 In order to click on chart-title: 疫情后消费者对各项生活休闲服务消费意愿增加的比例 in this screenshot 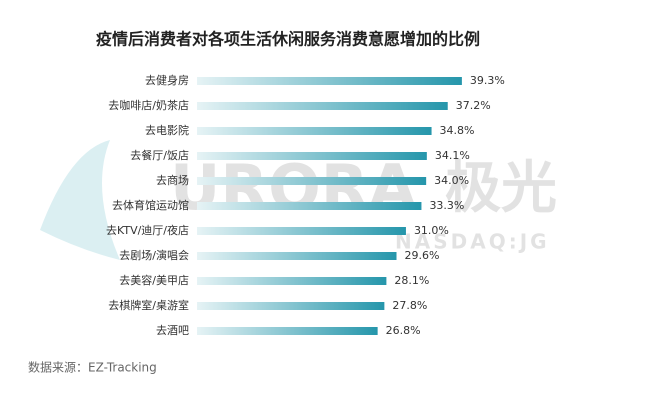, I will do `click(288, 39)`.